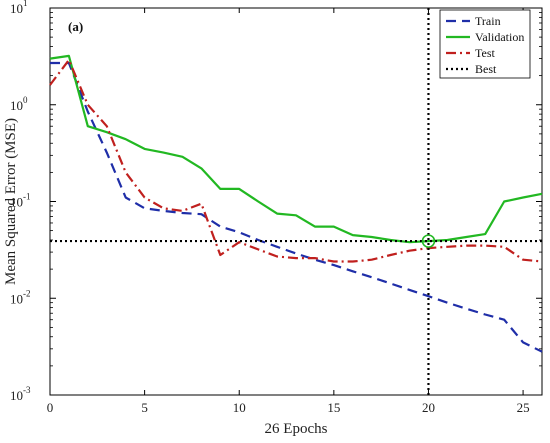 This screenshot has width=550, height=443. I want to click on x-axis-label: 26 Epochs, so click(296, 429).